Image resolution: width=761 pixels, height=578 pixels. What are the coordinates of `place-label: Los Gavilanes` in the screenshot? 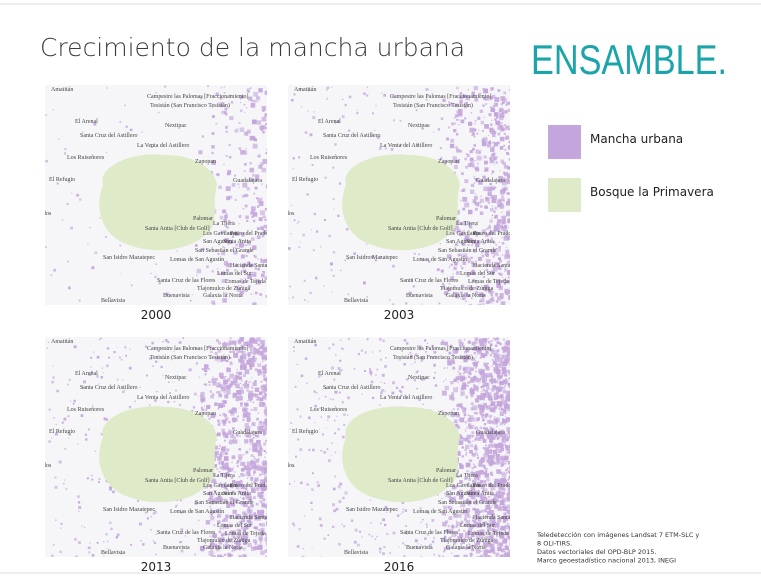 It's located at (220, 486).